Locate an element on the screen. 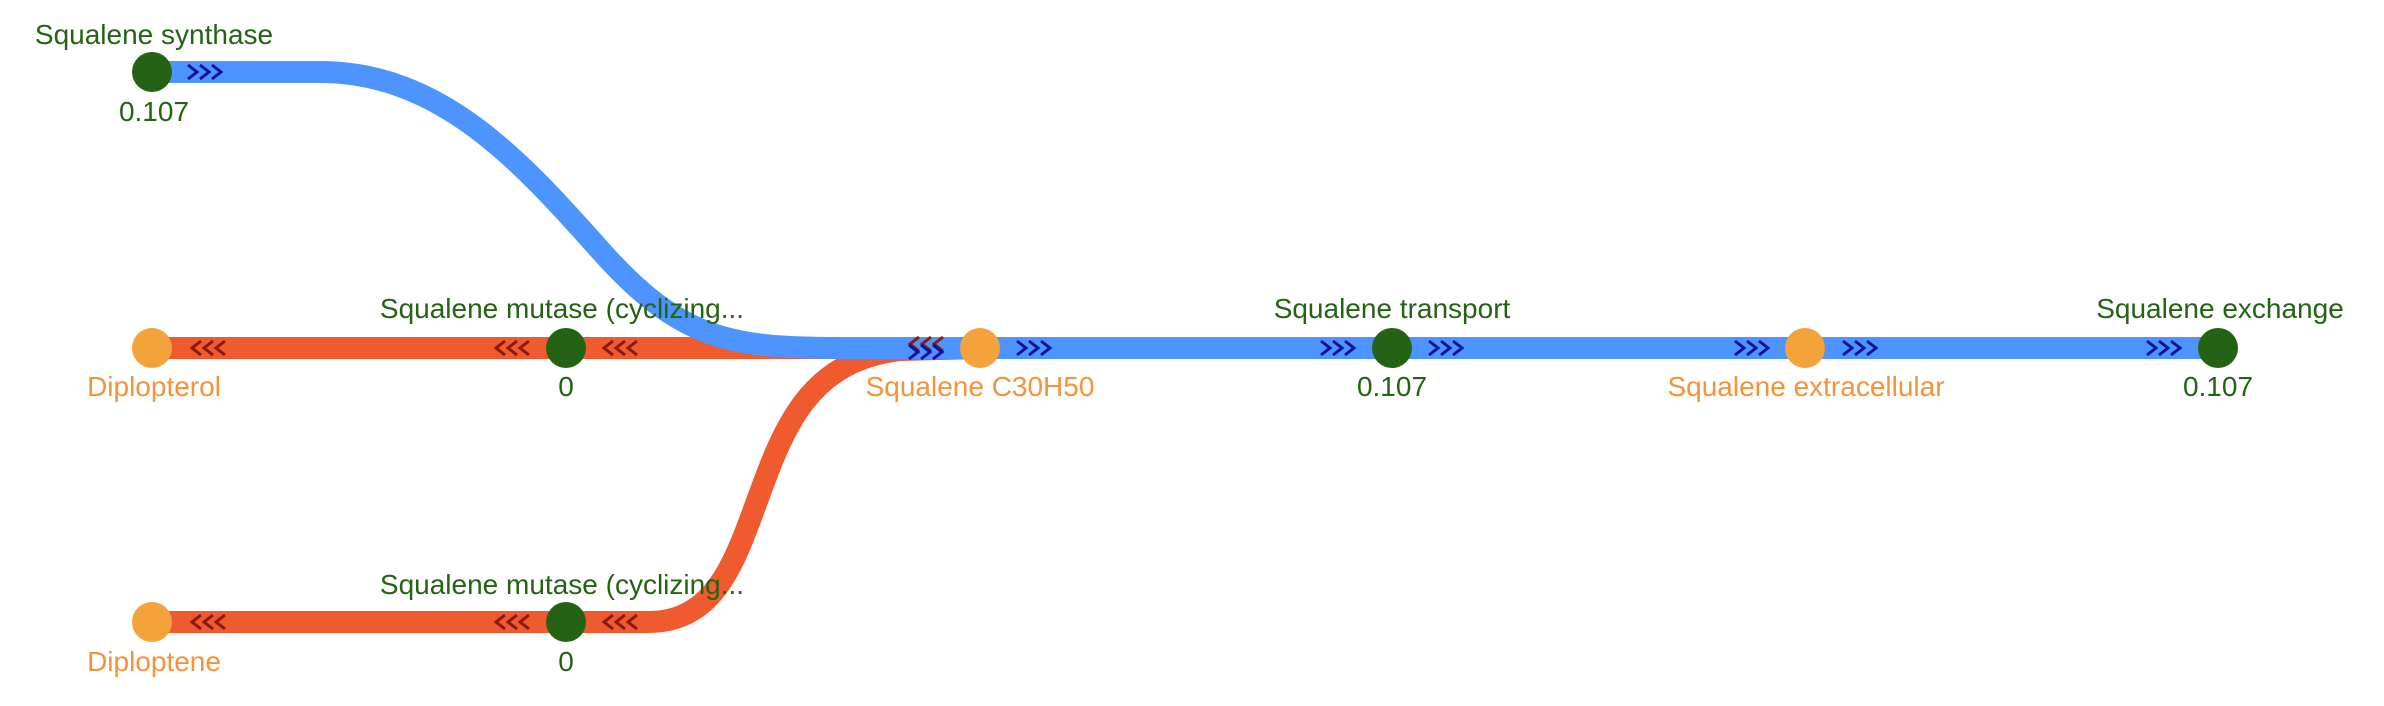 Image resolution: width=2384 pixels, height=706 pixels. triple-chevron-left-arrow-mutase2-in-icon is located at coordinates (511, 622).